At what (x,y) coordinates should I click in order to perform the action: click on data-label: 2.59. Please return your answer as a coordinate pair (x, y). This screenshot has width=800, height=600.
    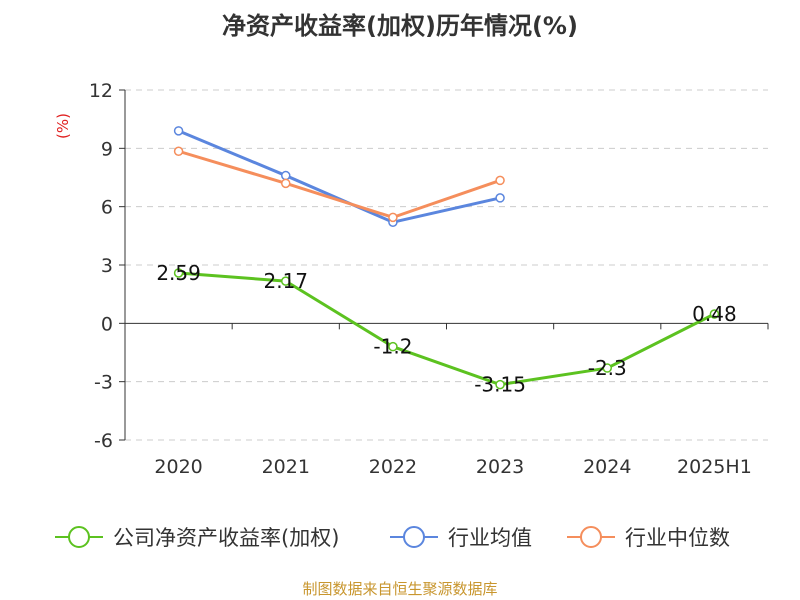
    Looking at the image, I should click on (178, 273).